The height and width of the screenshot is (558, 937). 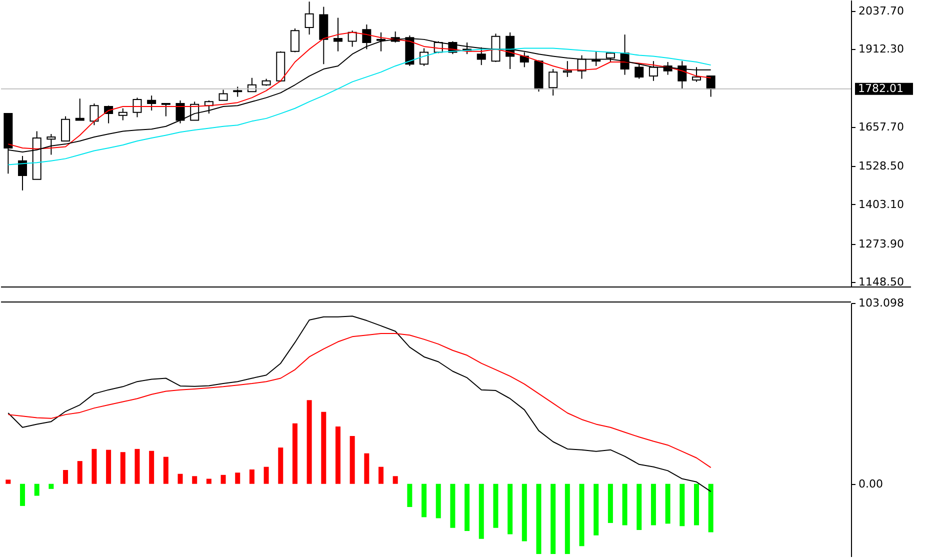 What do you see at coordinates (881, 204) in the screenshot?
I see `y-tick-label: 1403.10` at bounding box center [881, 204].